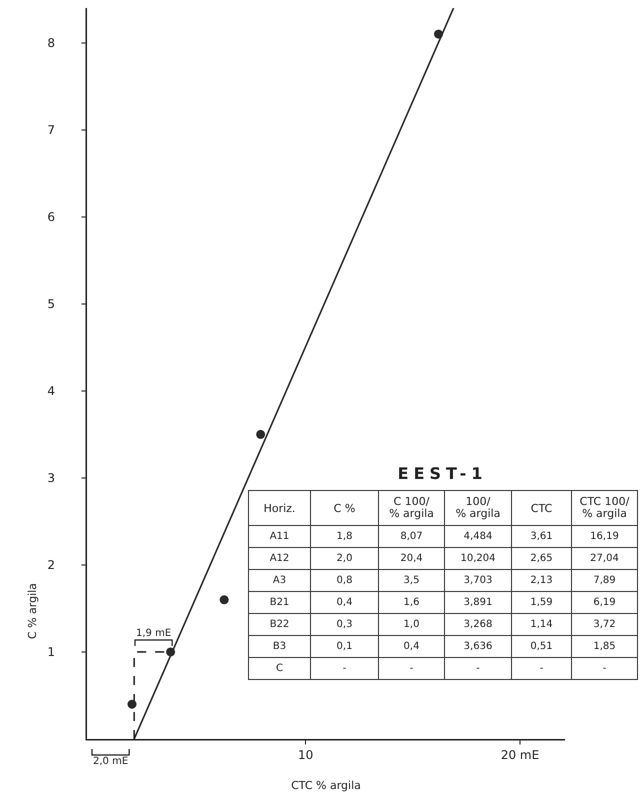 The width and height of the screenshot is (644, 804). What do you see at coordinates (604, 558) in the screenshot?
I see `text: 27,04` at bounding box center [604, 558].